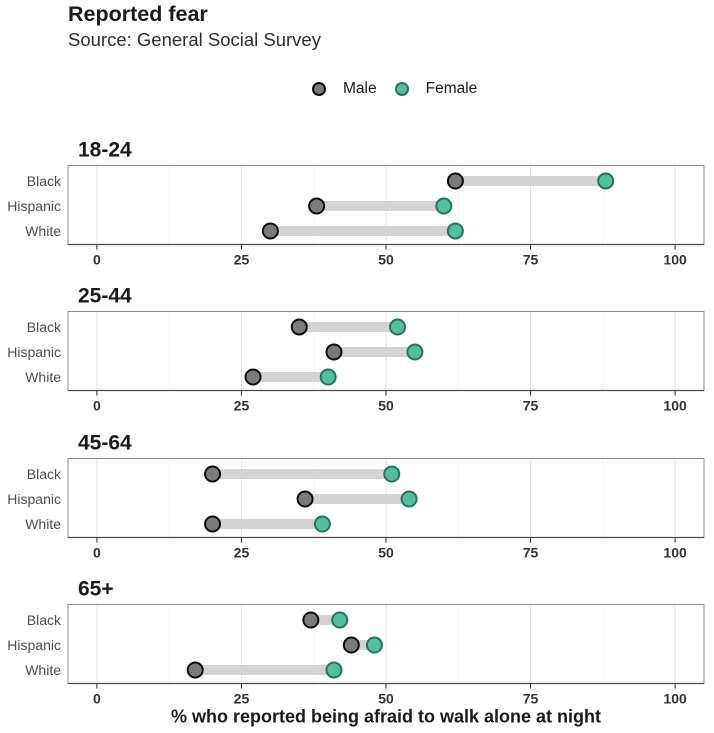 The width and height of the screenshot is (714, 733). I want to click on facet-label: 45-64, so click(105, 443).